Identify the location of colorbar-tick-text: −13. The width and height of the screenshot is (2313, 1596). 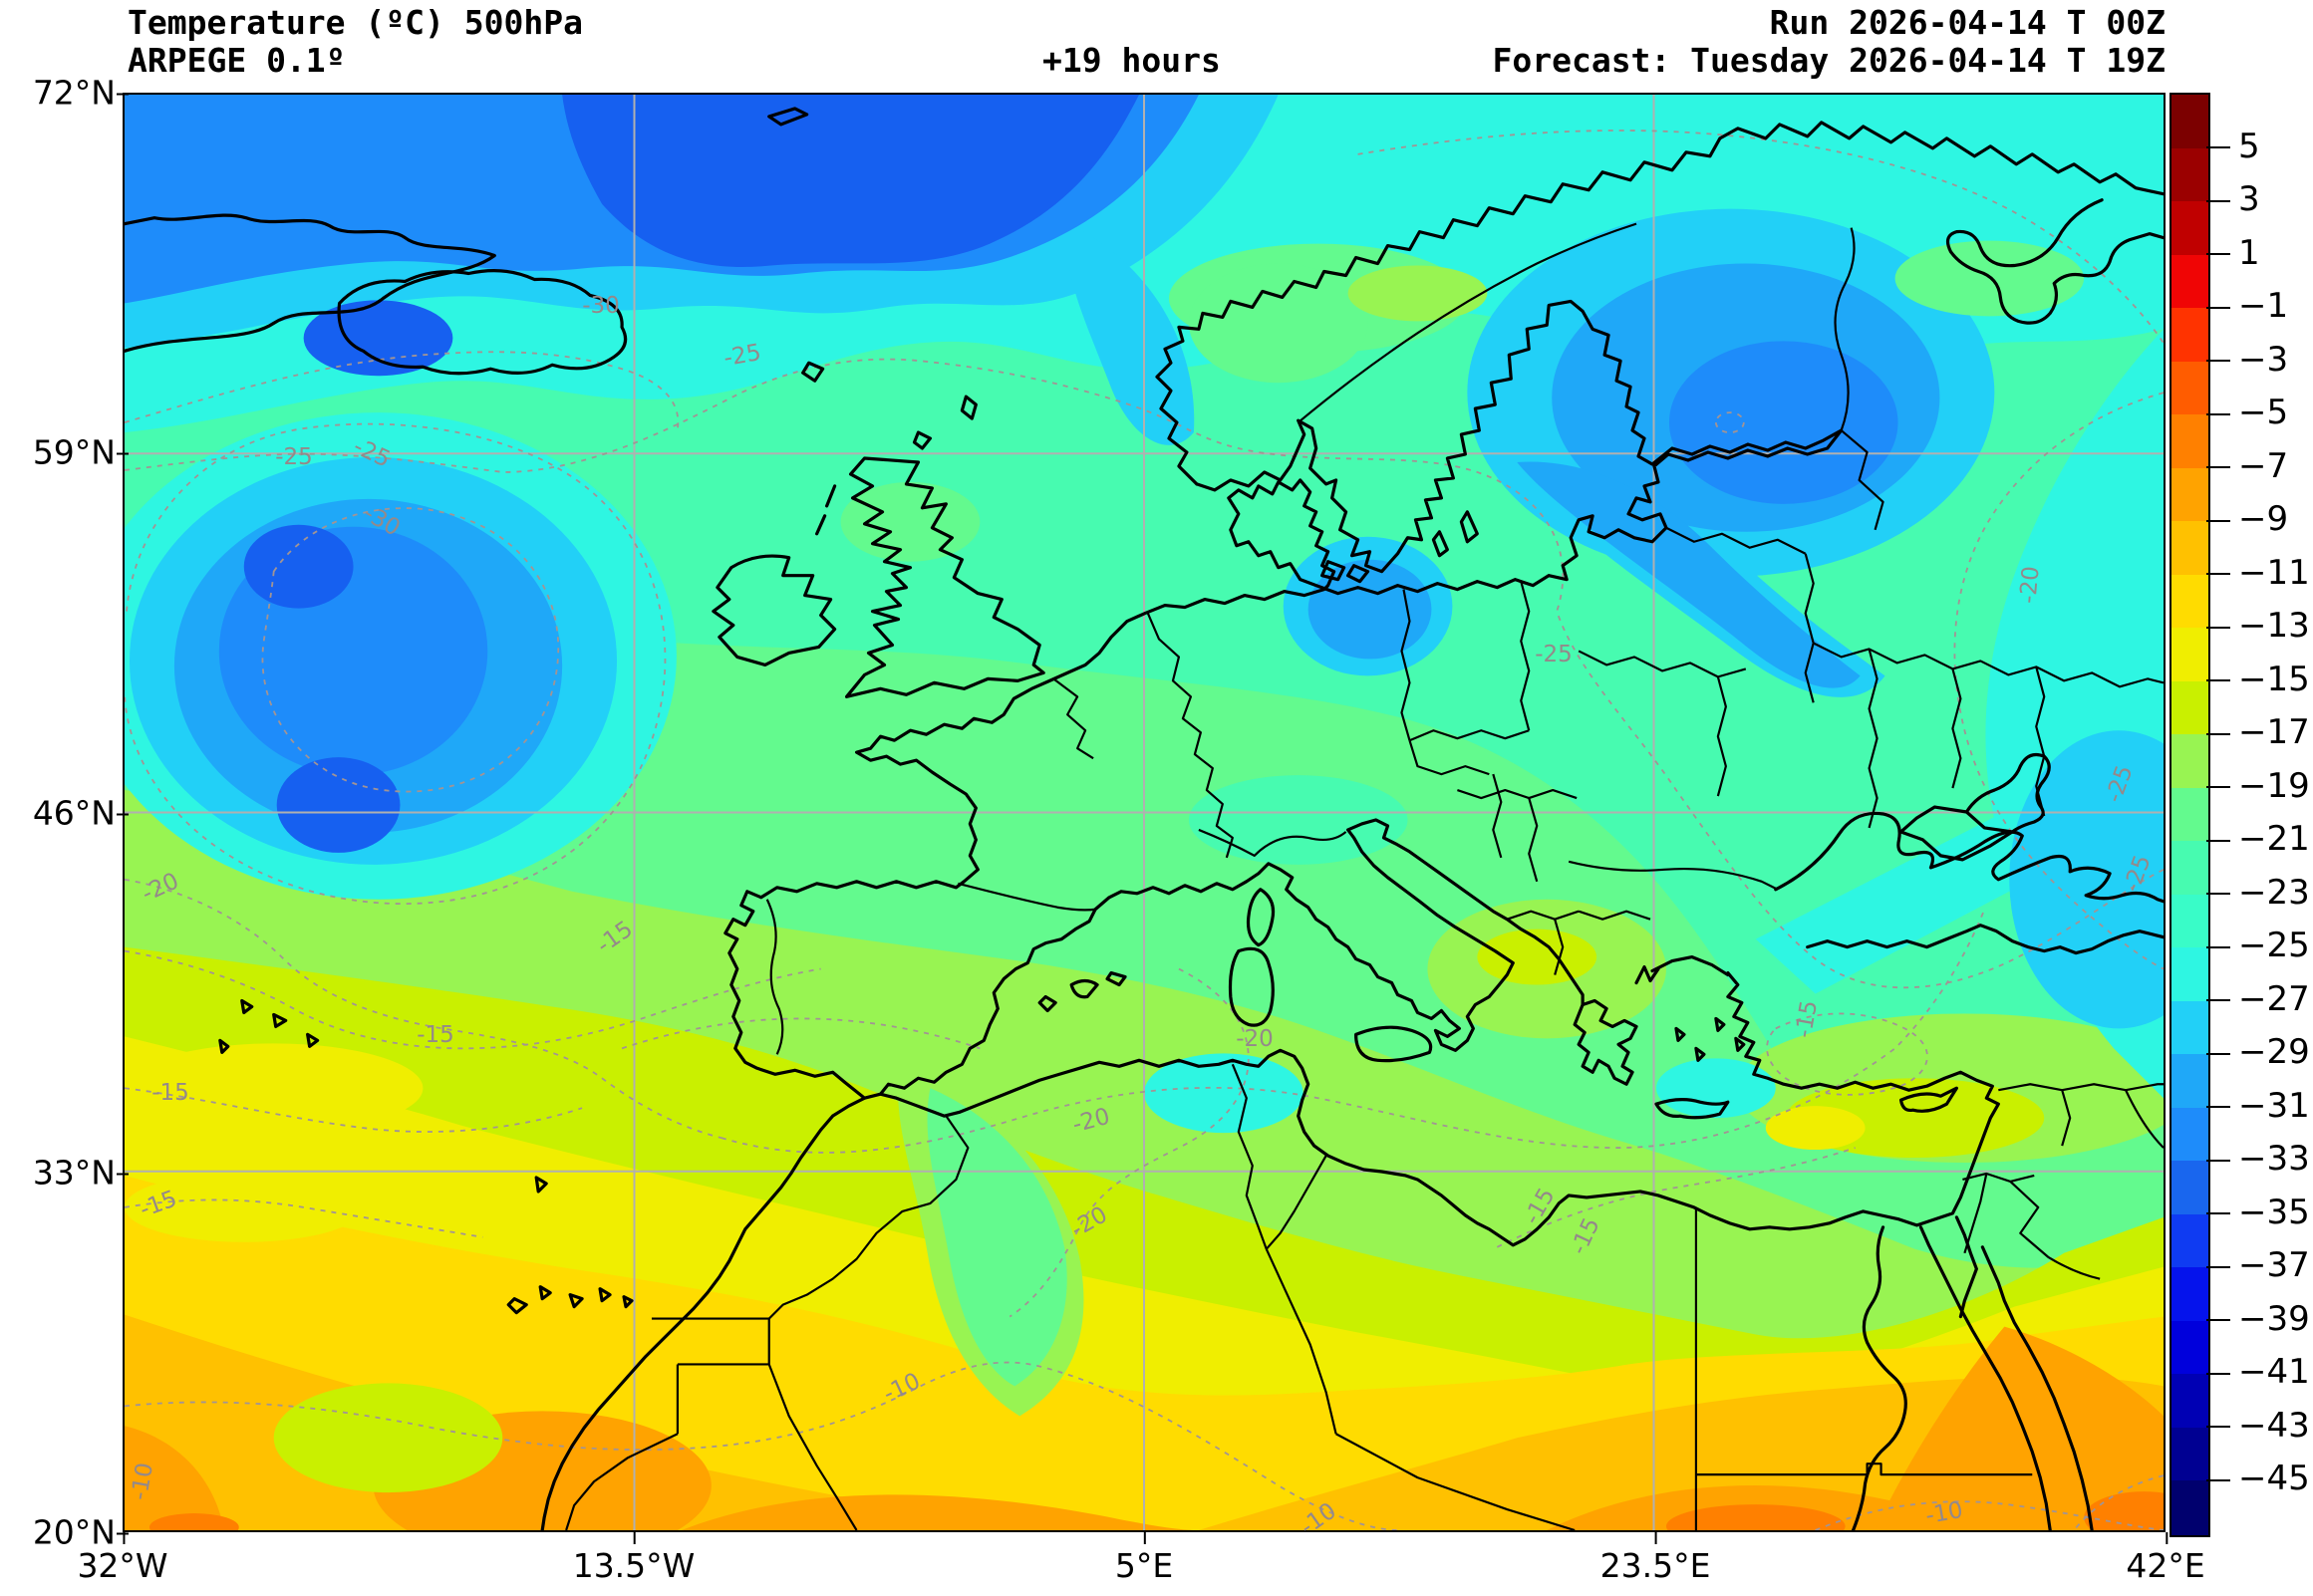
(2274, 626).